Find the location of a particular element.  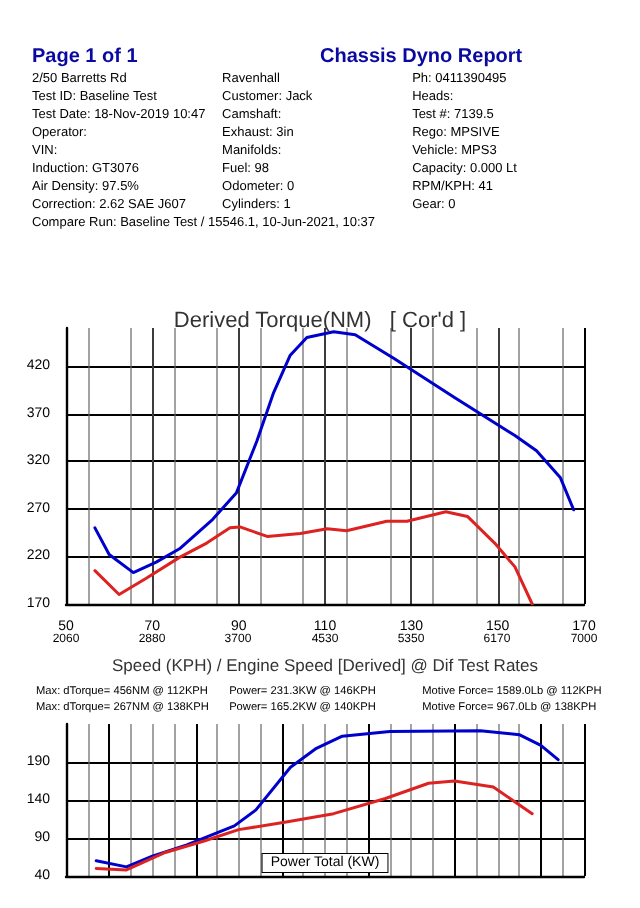

text: Page 1 of 1 is located at coordinates (86, 57).